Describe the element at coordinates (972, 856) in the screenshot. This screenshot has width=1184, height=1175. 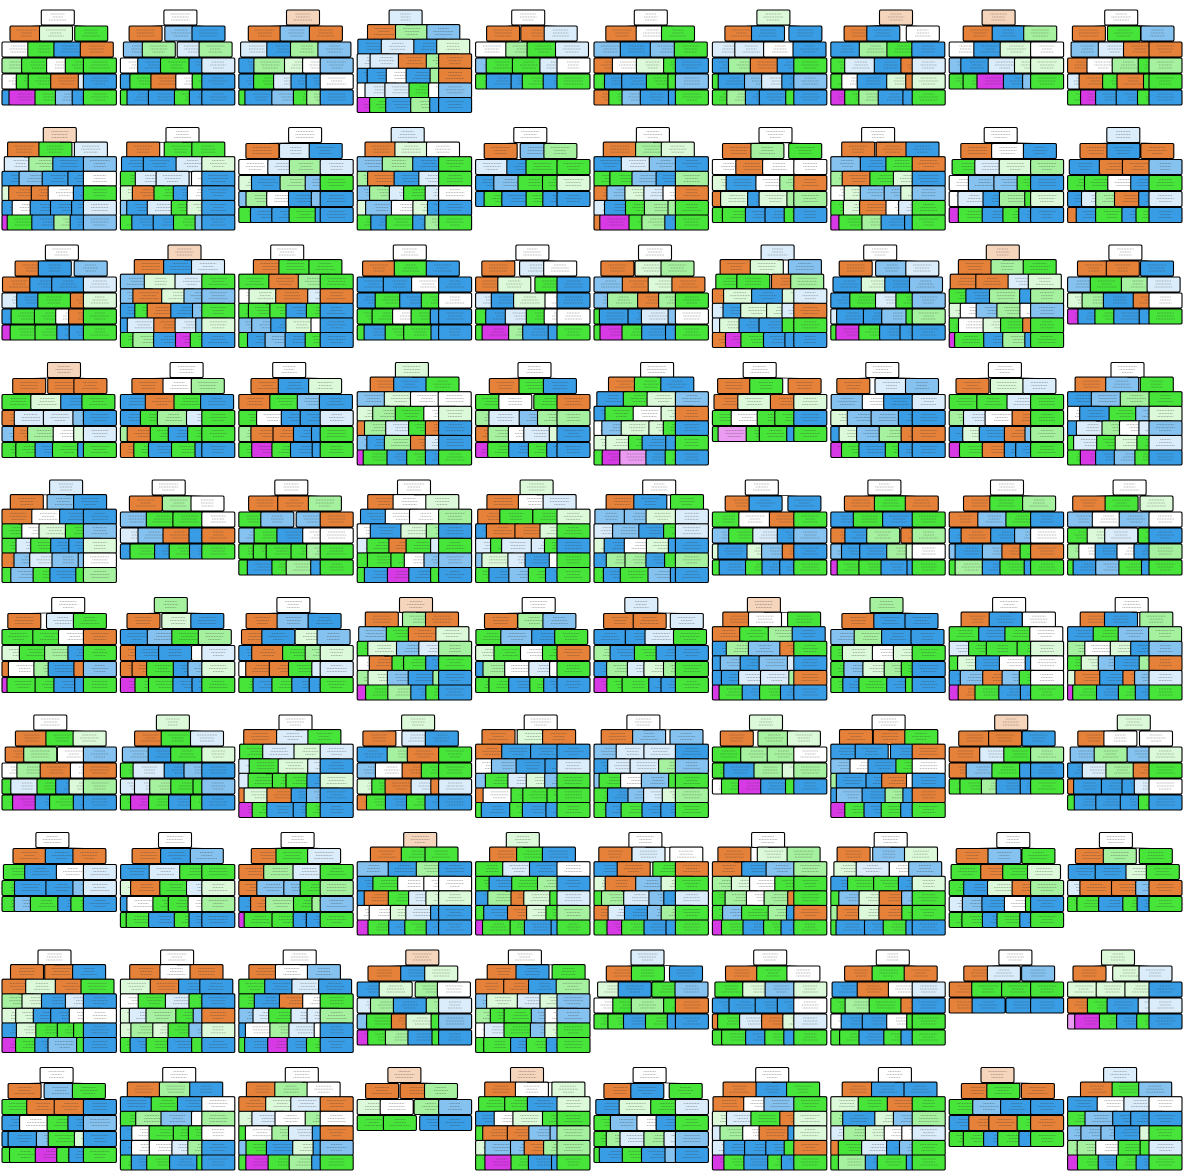
I see `tree-79-split-node` at that location.